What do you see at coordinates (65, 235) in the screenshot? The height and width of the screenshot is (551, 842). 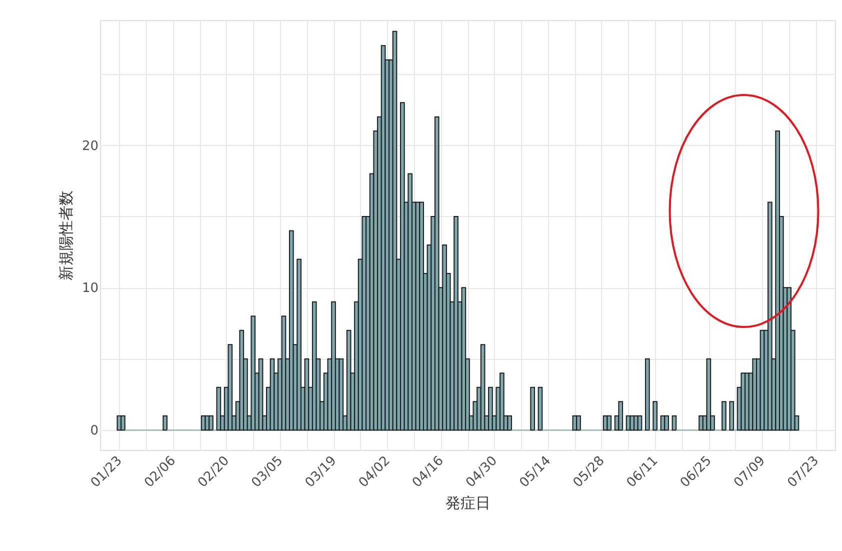 I see `y-axis-title: 新規陽性者数` at bounding box center [65, 235].